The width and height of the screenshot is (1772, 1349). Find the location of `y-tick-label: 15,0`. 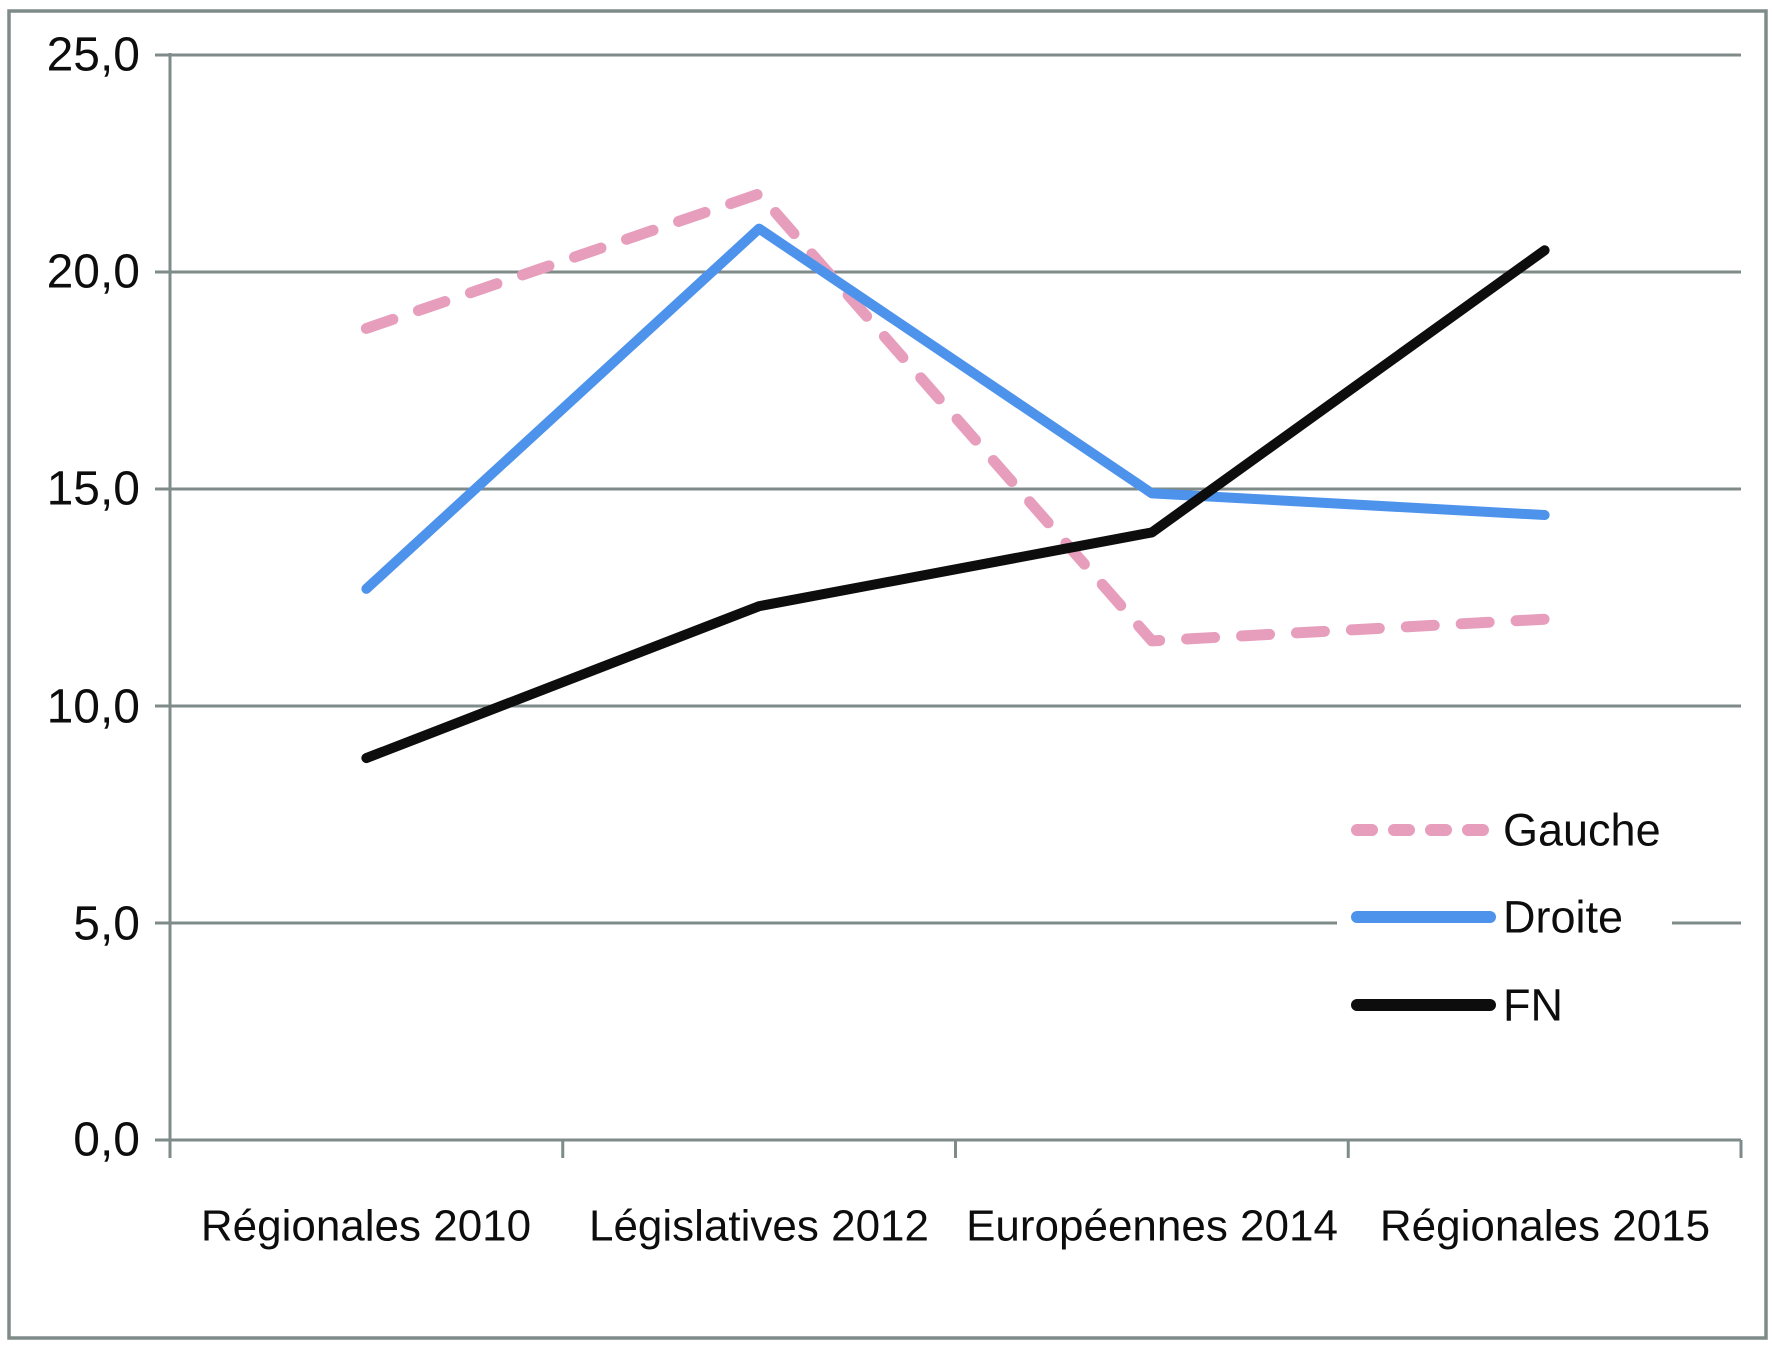

y-tick-label: 15,0 is located at coordinates (93, 489).